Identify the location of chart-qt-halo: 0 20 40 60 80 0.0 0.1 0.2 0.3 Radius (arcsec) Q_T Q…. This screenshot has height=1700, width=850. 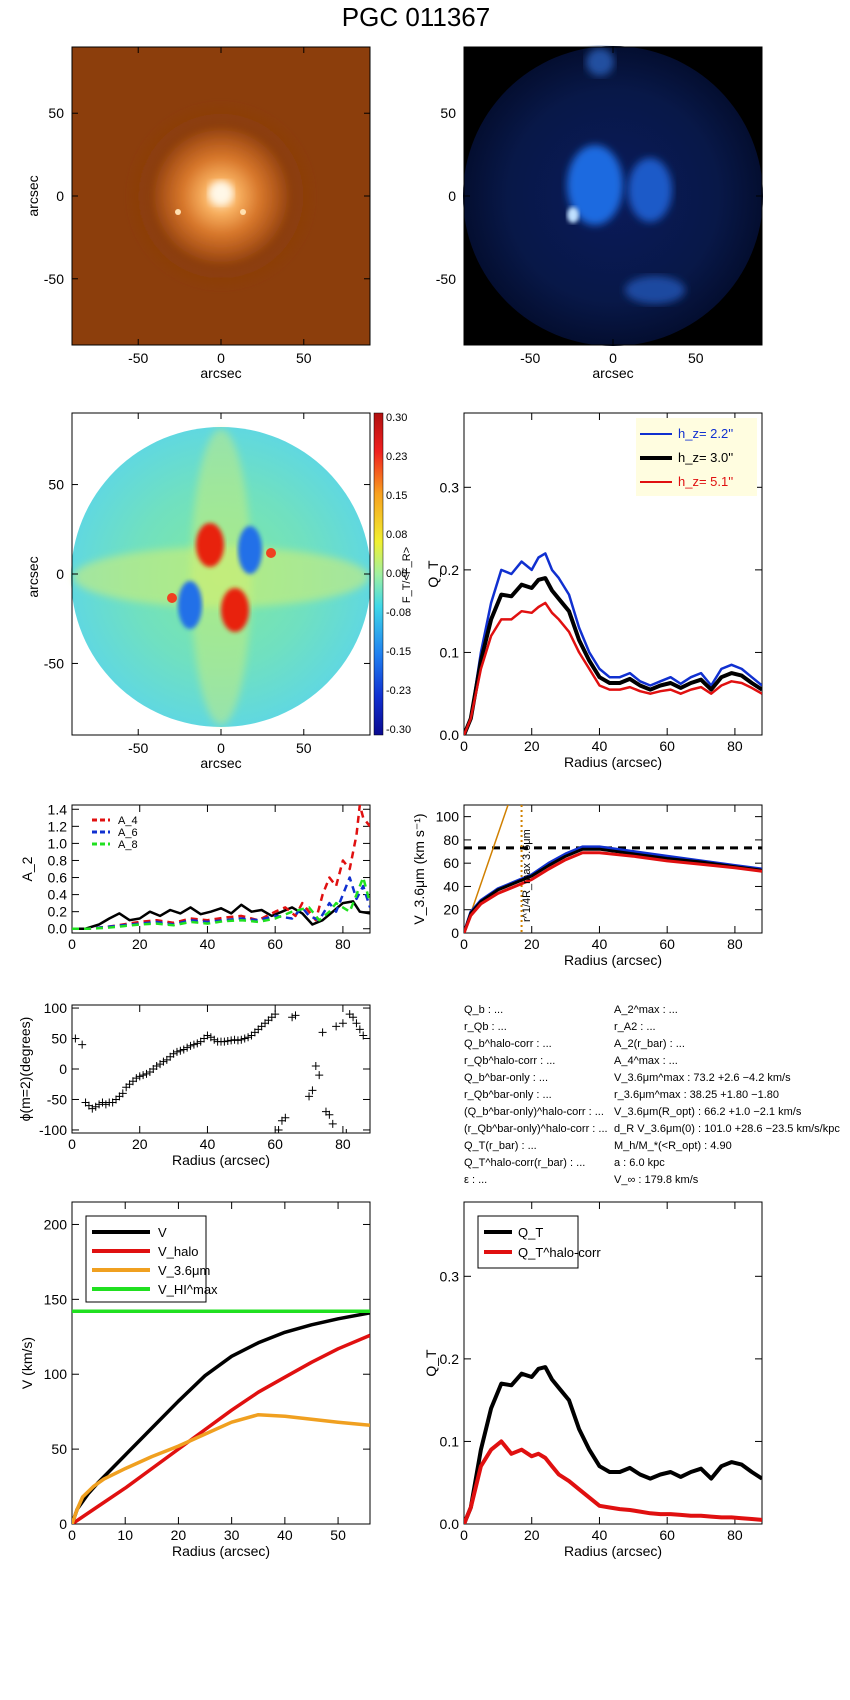
(593, 1380).